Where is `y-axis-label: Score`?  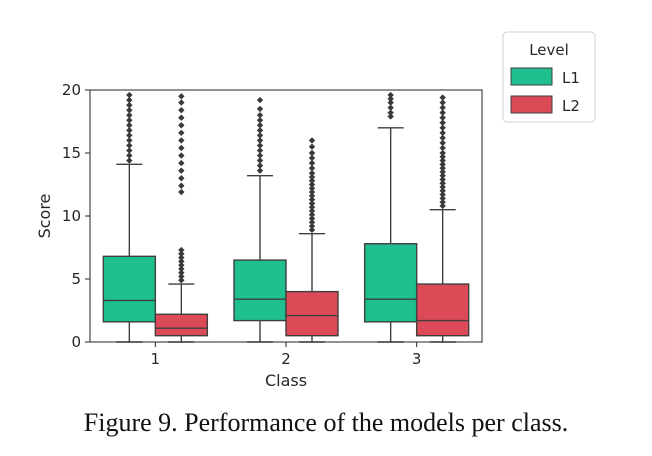 y-axis-label: Score is located at coordinates (44, 216).